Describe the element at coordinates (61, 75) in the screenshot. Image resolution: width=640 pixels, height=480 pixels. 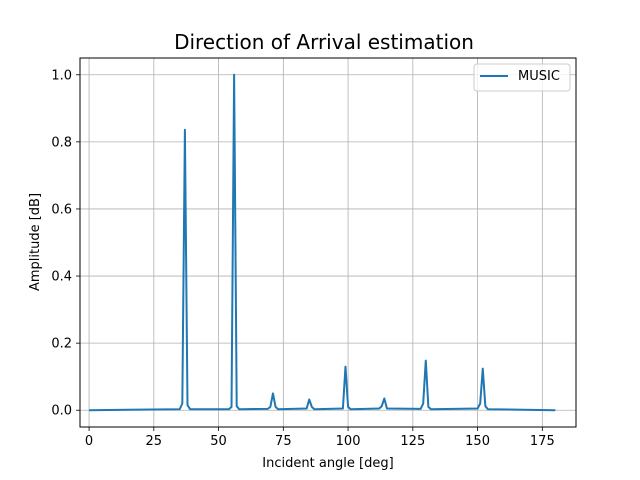
I see `y-tick-label: 1.0` at that location.